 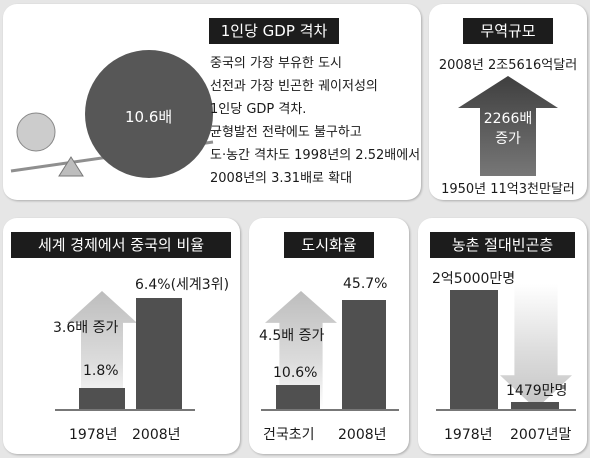 I want to click on category-label: 건국초기, so click(x=289, y=435).